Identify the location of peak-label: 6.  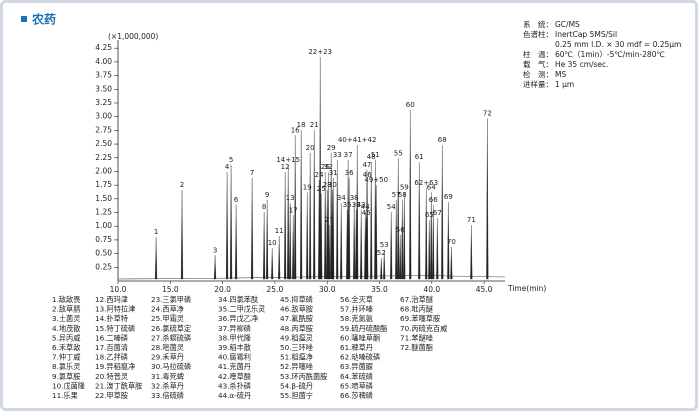
(236, 200).